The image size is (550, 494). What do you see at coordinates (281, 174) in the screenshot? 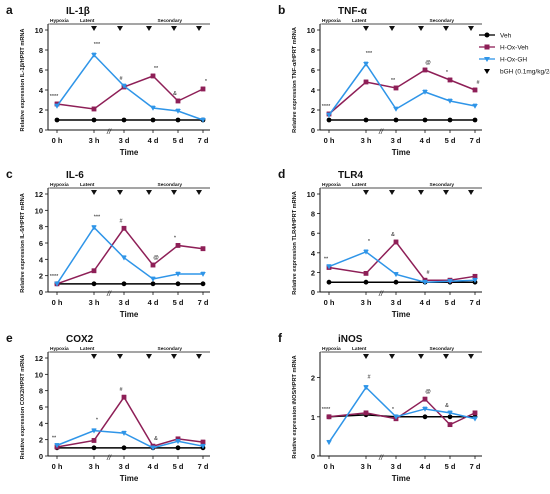
I see `panel-letter: d` at bounding box center [281, 174].